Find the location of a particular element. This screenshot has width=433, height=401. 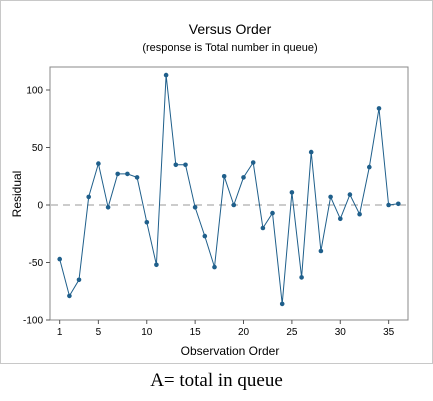

y-tick-label: -100 is located at coordinates (33, 321).